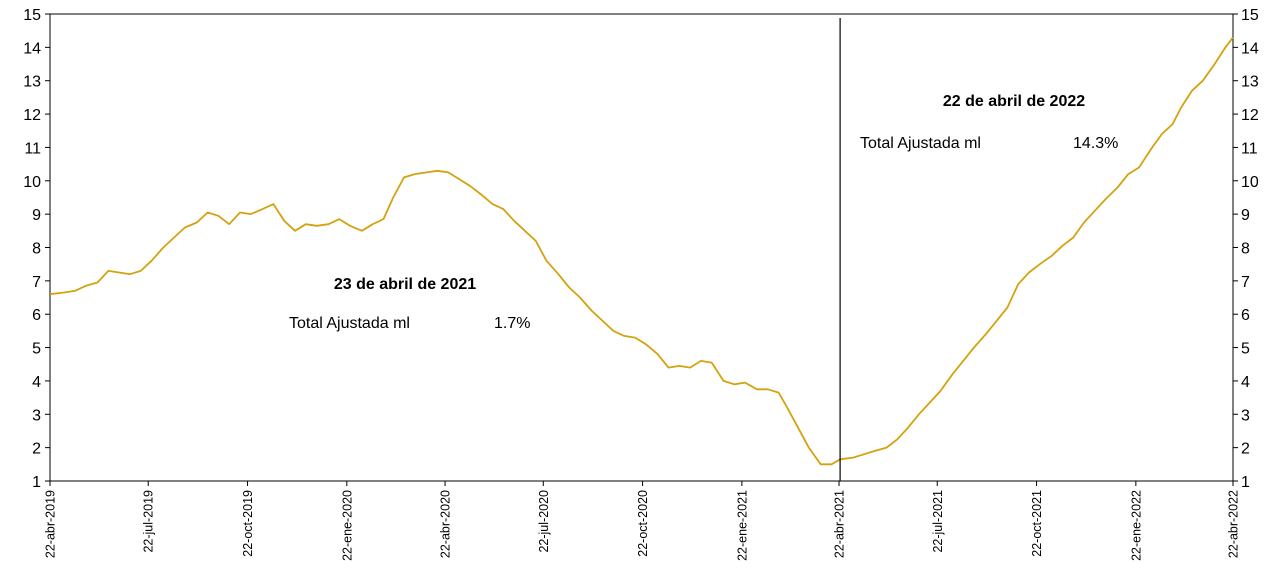  I want to click on y-tick-label-right-8: 8, so click(1245, 249).